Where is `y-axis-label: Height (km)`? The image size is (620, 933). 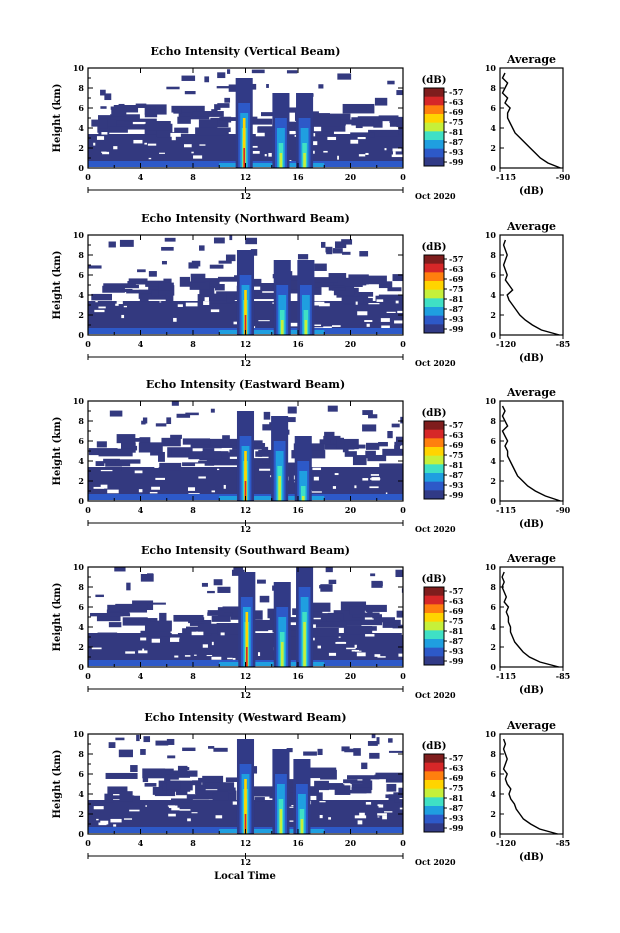 y-axis-label: Height (km) is located at coordinates (57, 784).